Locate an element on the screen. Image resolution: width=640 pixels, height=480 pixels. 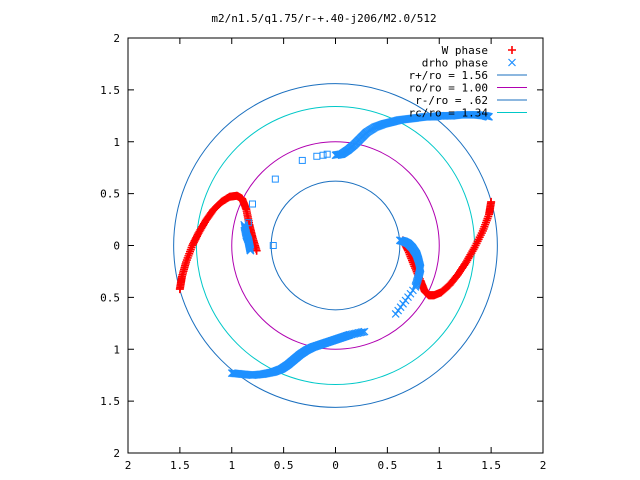
y-tick-label: 0 is located at coordinates (116, 246).